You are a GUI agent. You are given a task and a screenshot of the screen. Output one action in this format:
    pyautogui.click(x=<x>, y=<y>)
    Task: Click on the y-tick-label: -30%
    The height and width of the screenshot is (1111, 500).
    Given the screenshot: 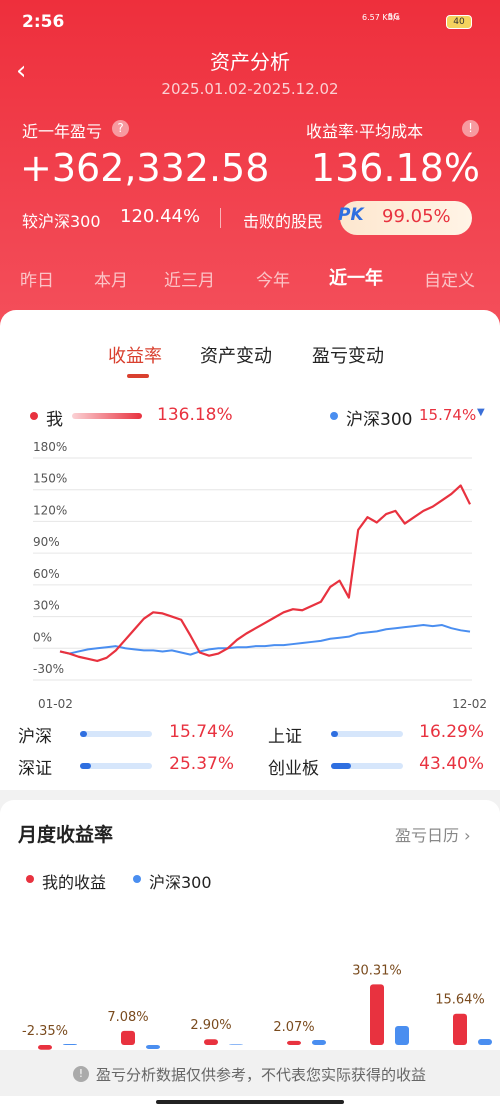 What is the action you would take?
    pyautogui.click(x=48, y=669)
    